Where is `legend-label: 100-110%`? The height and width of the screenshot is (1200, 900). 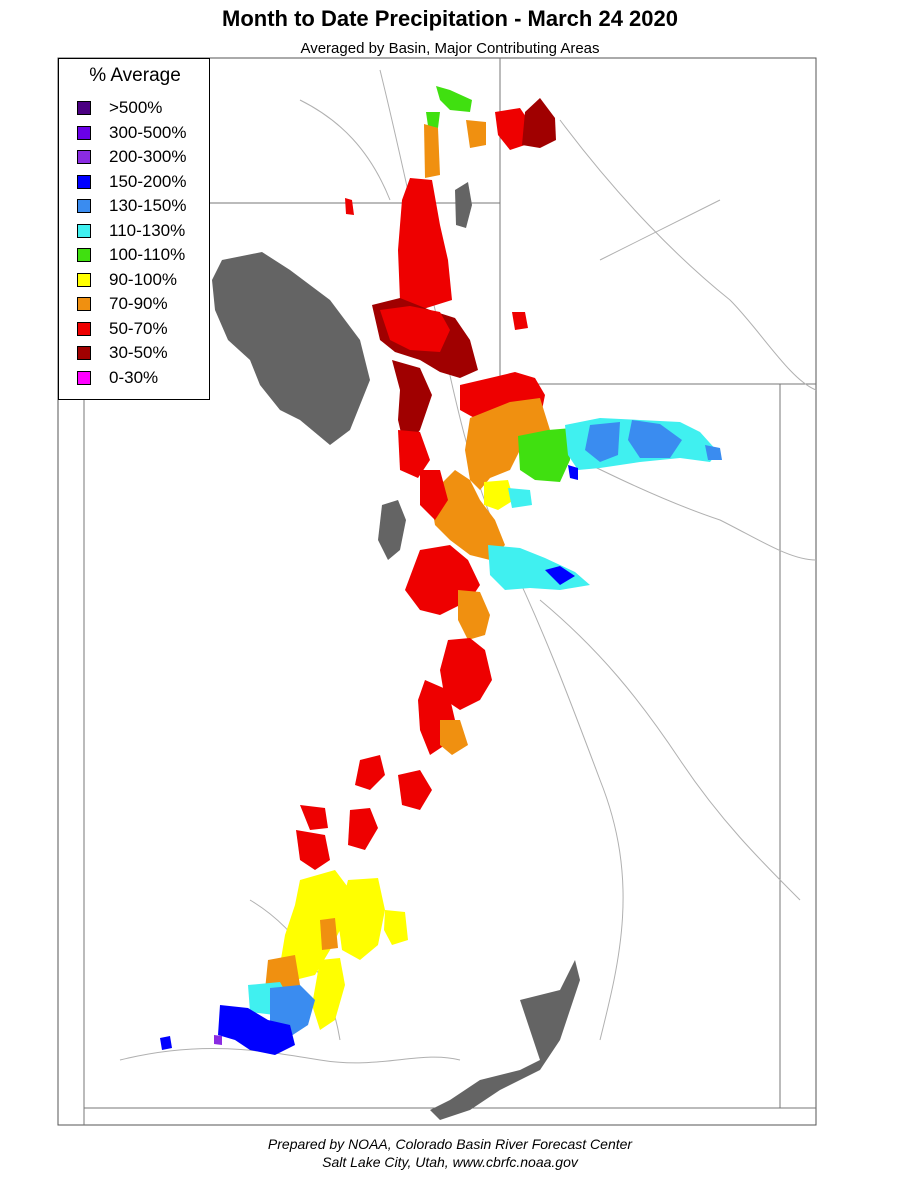 legend-label: 100-110% is located at coordinates (147, 254).